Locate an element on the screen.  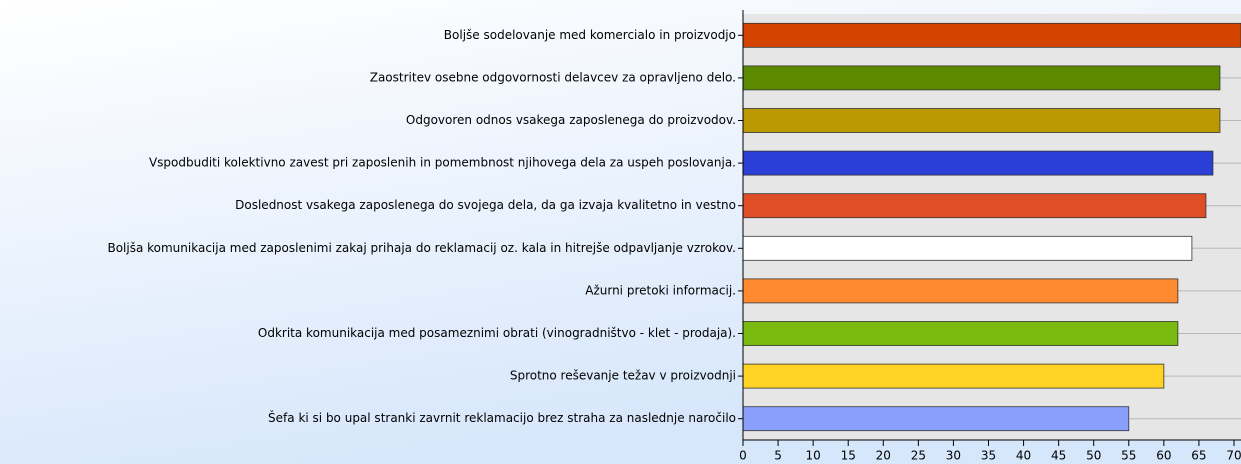
x-tick-label: 50 is located at coordinates (1093, 456).